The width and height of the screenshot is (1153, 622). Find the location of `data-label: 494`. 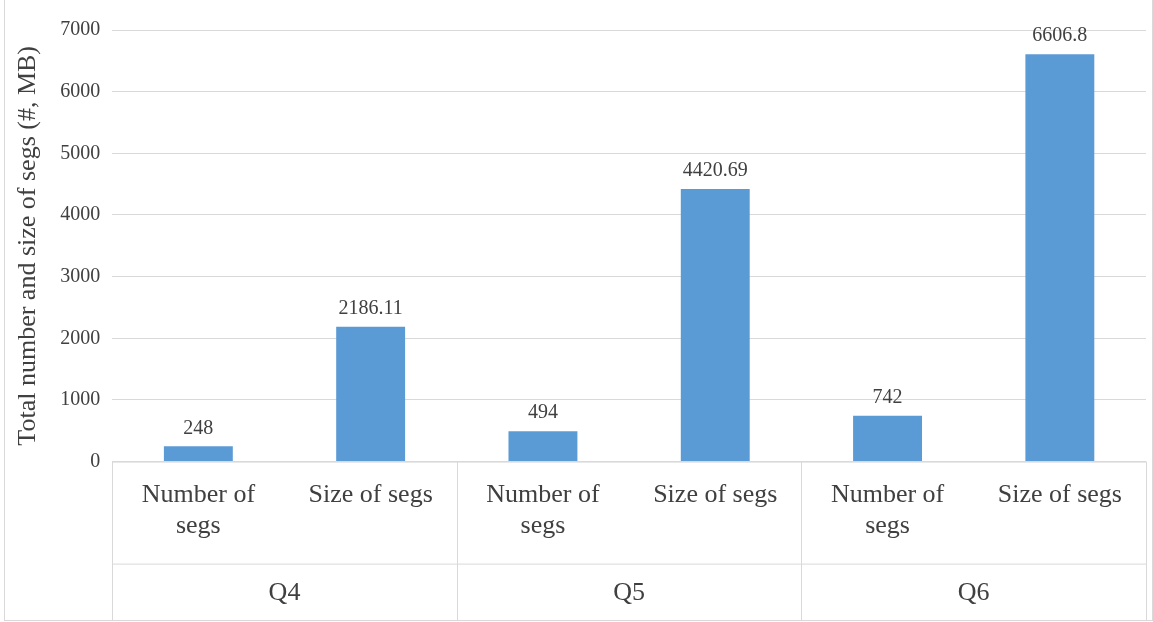

data-label: 494 is located at coordinates (542, 411).